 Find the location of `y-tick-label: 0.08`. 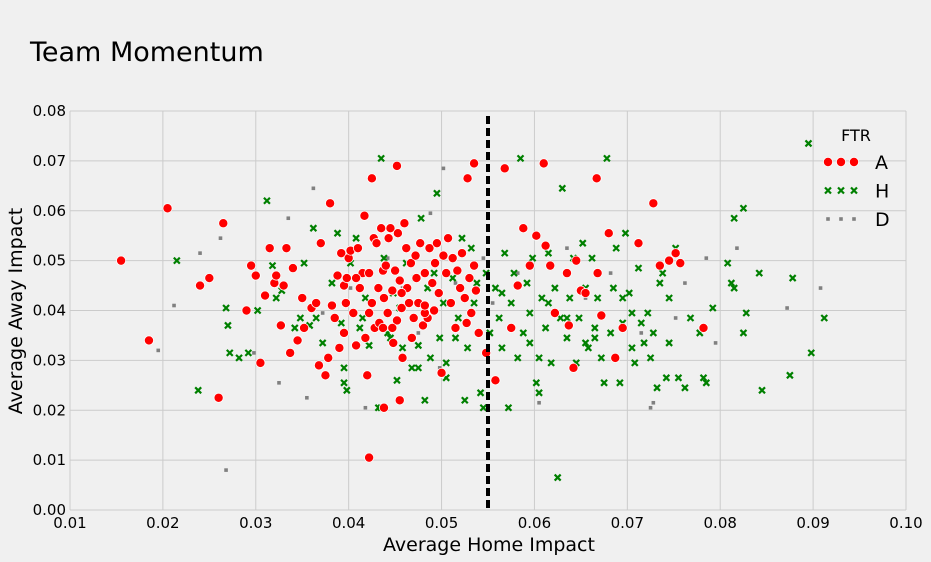

y-tick-label: 0.08 is located at coordinates (49, 111).